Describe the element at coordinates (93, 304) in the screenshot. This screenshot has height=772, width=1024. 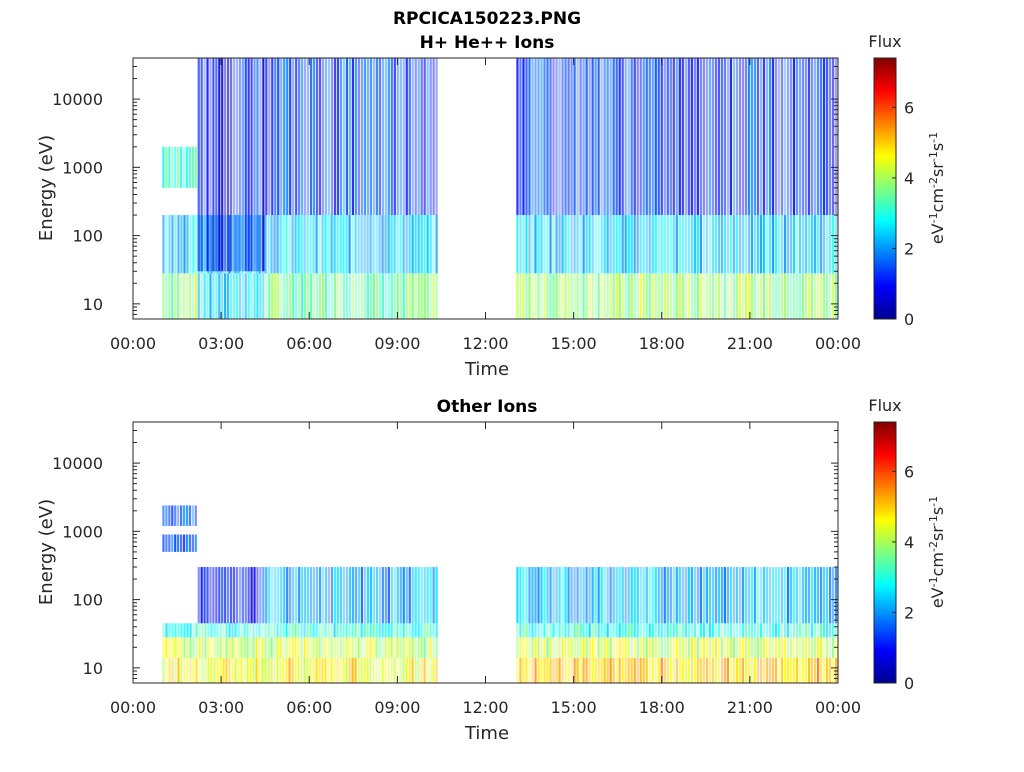
I see `y-tick-label: 10` at that location.